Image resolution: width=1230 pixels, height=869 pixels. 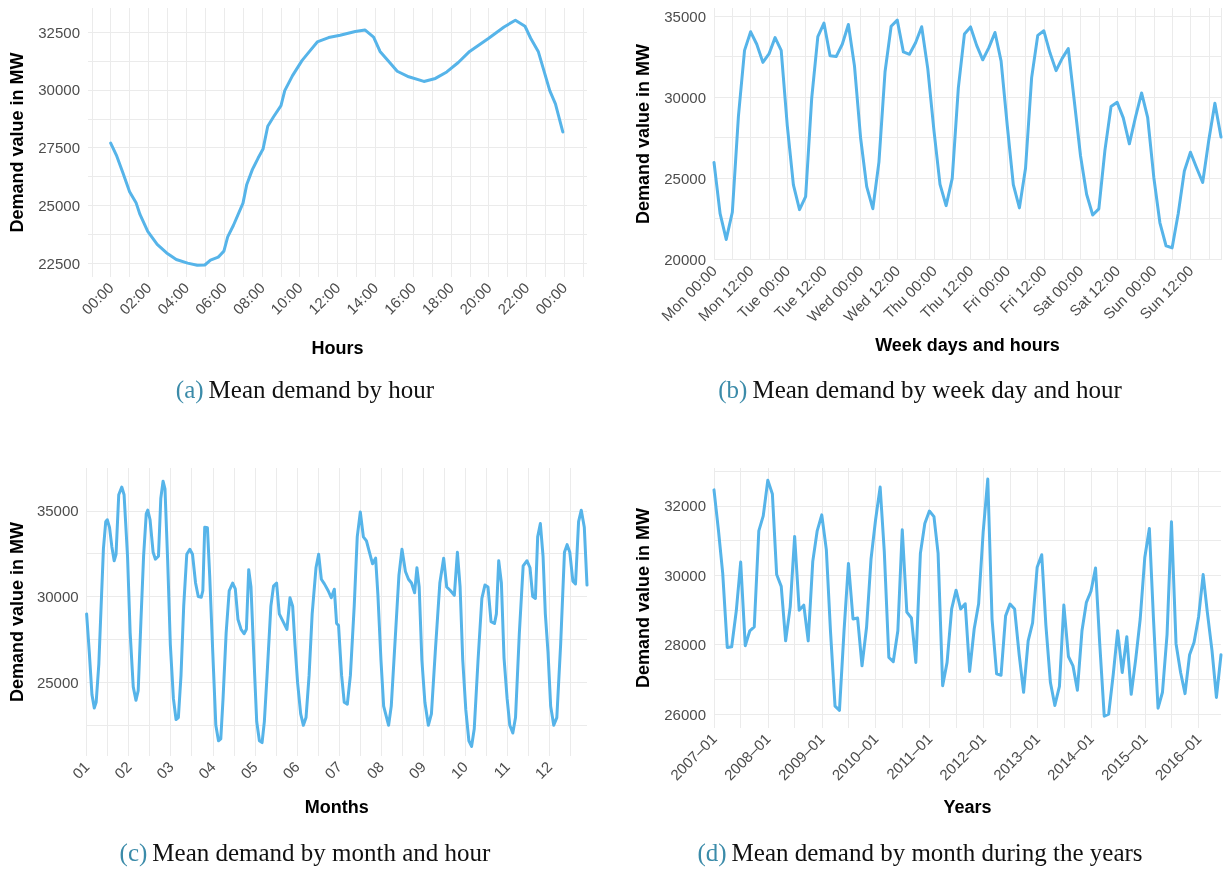 What do you see at coordinates (59, 263) in the screenshot?
I see `y-tick-label: 22500` at bounding box center [59, 263].